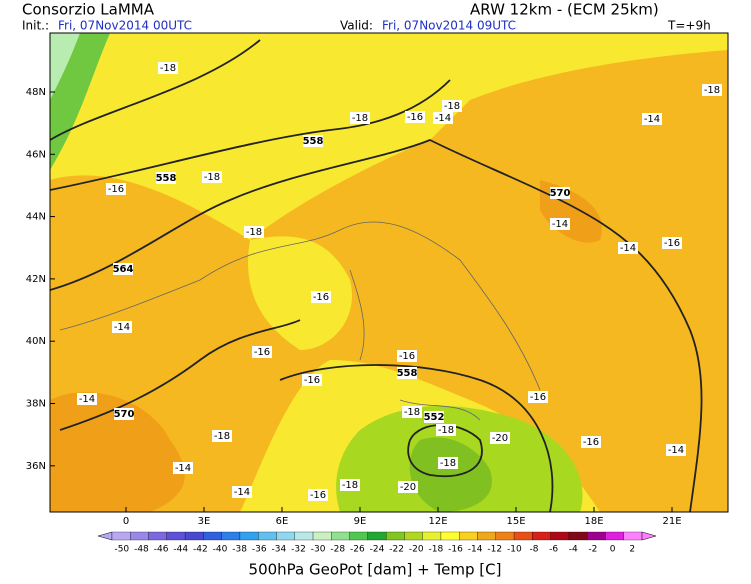  I want to click on colorbar-label: -24, so click(377, 550).